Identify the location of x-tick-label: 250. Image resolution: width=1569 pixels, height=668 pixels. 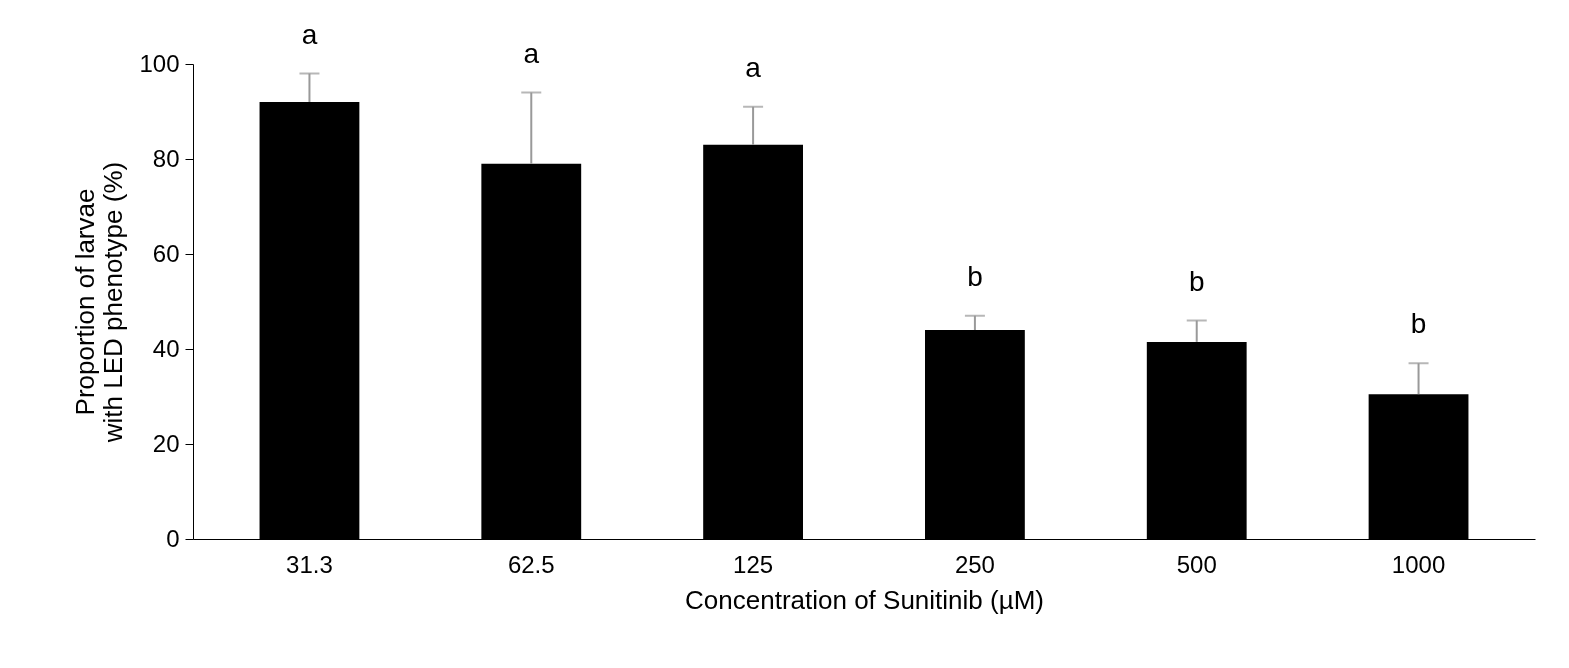
(974, 564).